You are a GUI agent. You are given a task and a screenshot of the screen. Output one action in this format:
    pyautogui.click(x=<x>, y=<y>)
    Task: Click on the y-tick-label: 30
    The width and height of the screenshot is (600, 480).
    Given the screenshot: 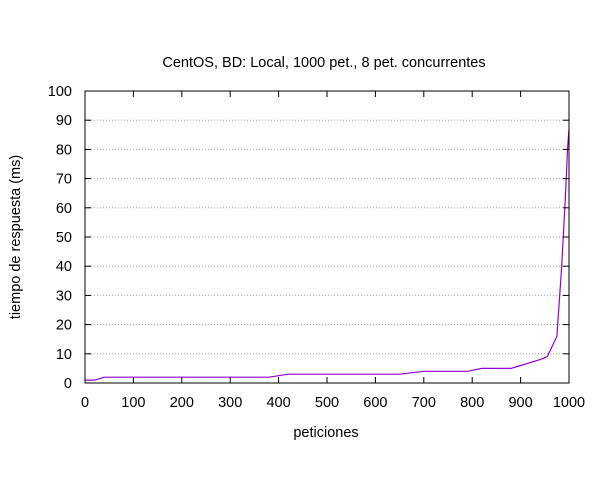 What is the action you would take?
    pyautogui.click(x=64, y=296)
    